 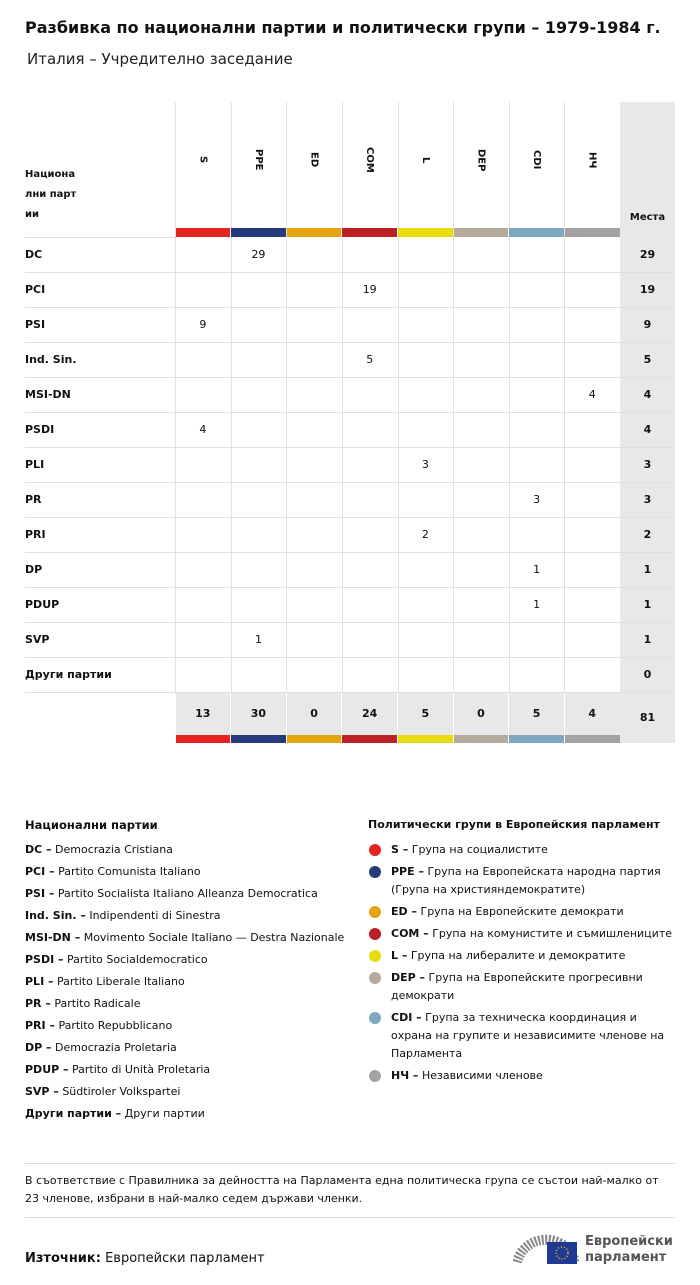 I want to click on legend-code: MSI-DN –, so click(x=53, y=937).